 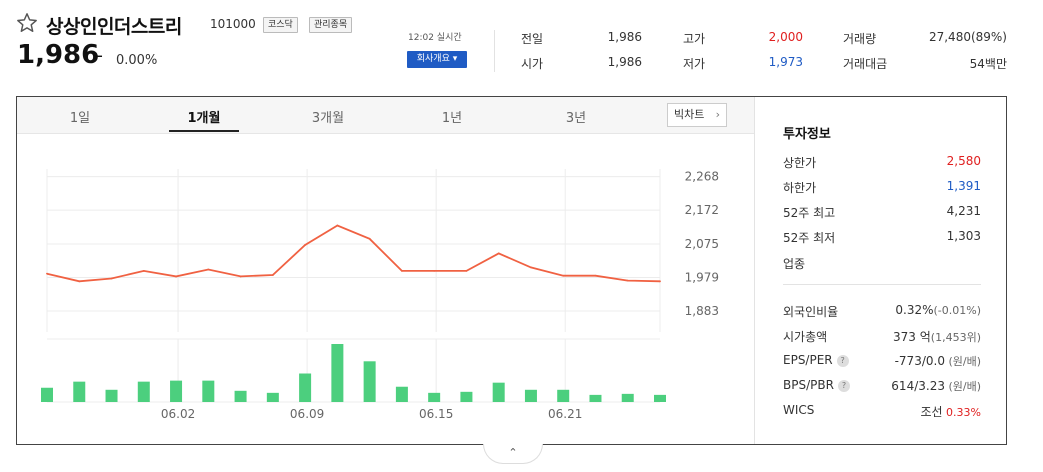 What do you see at coordinates (860, 39) in the screenshot?
I see `quote-label: 거래량` at bounding box center [860, 39].